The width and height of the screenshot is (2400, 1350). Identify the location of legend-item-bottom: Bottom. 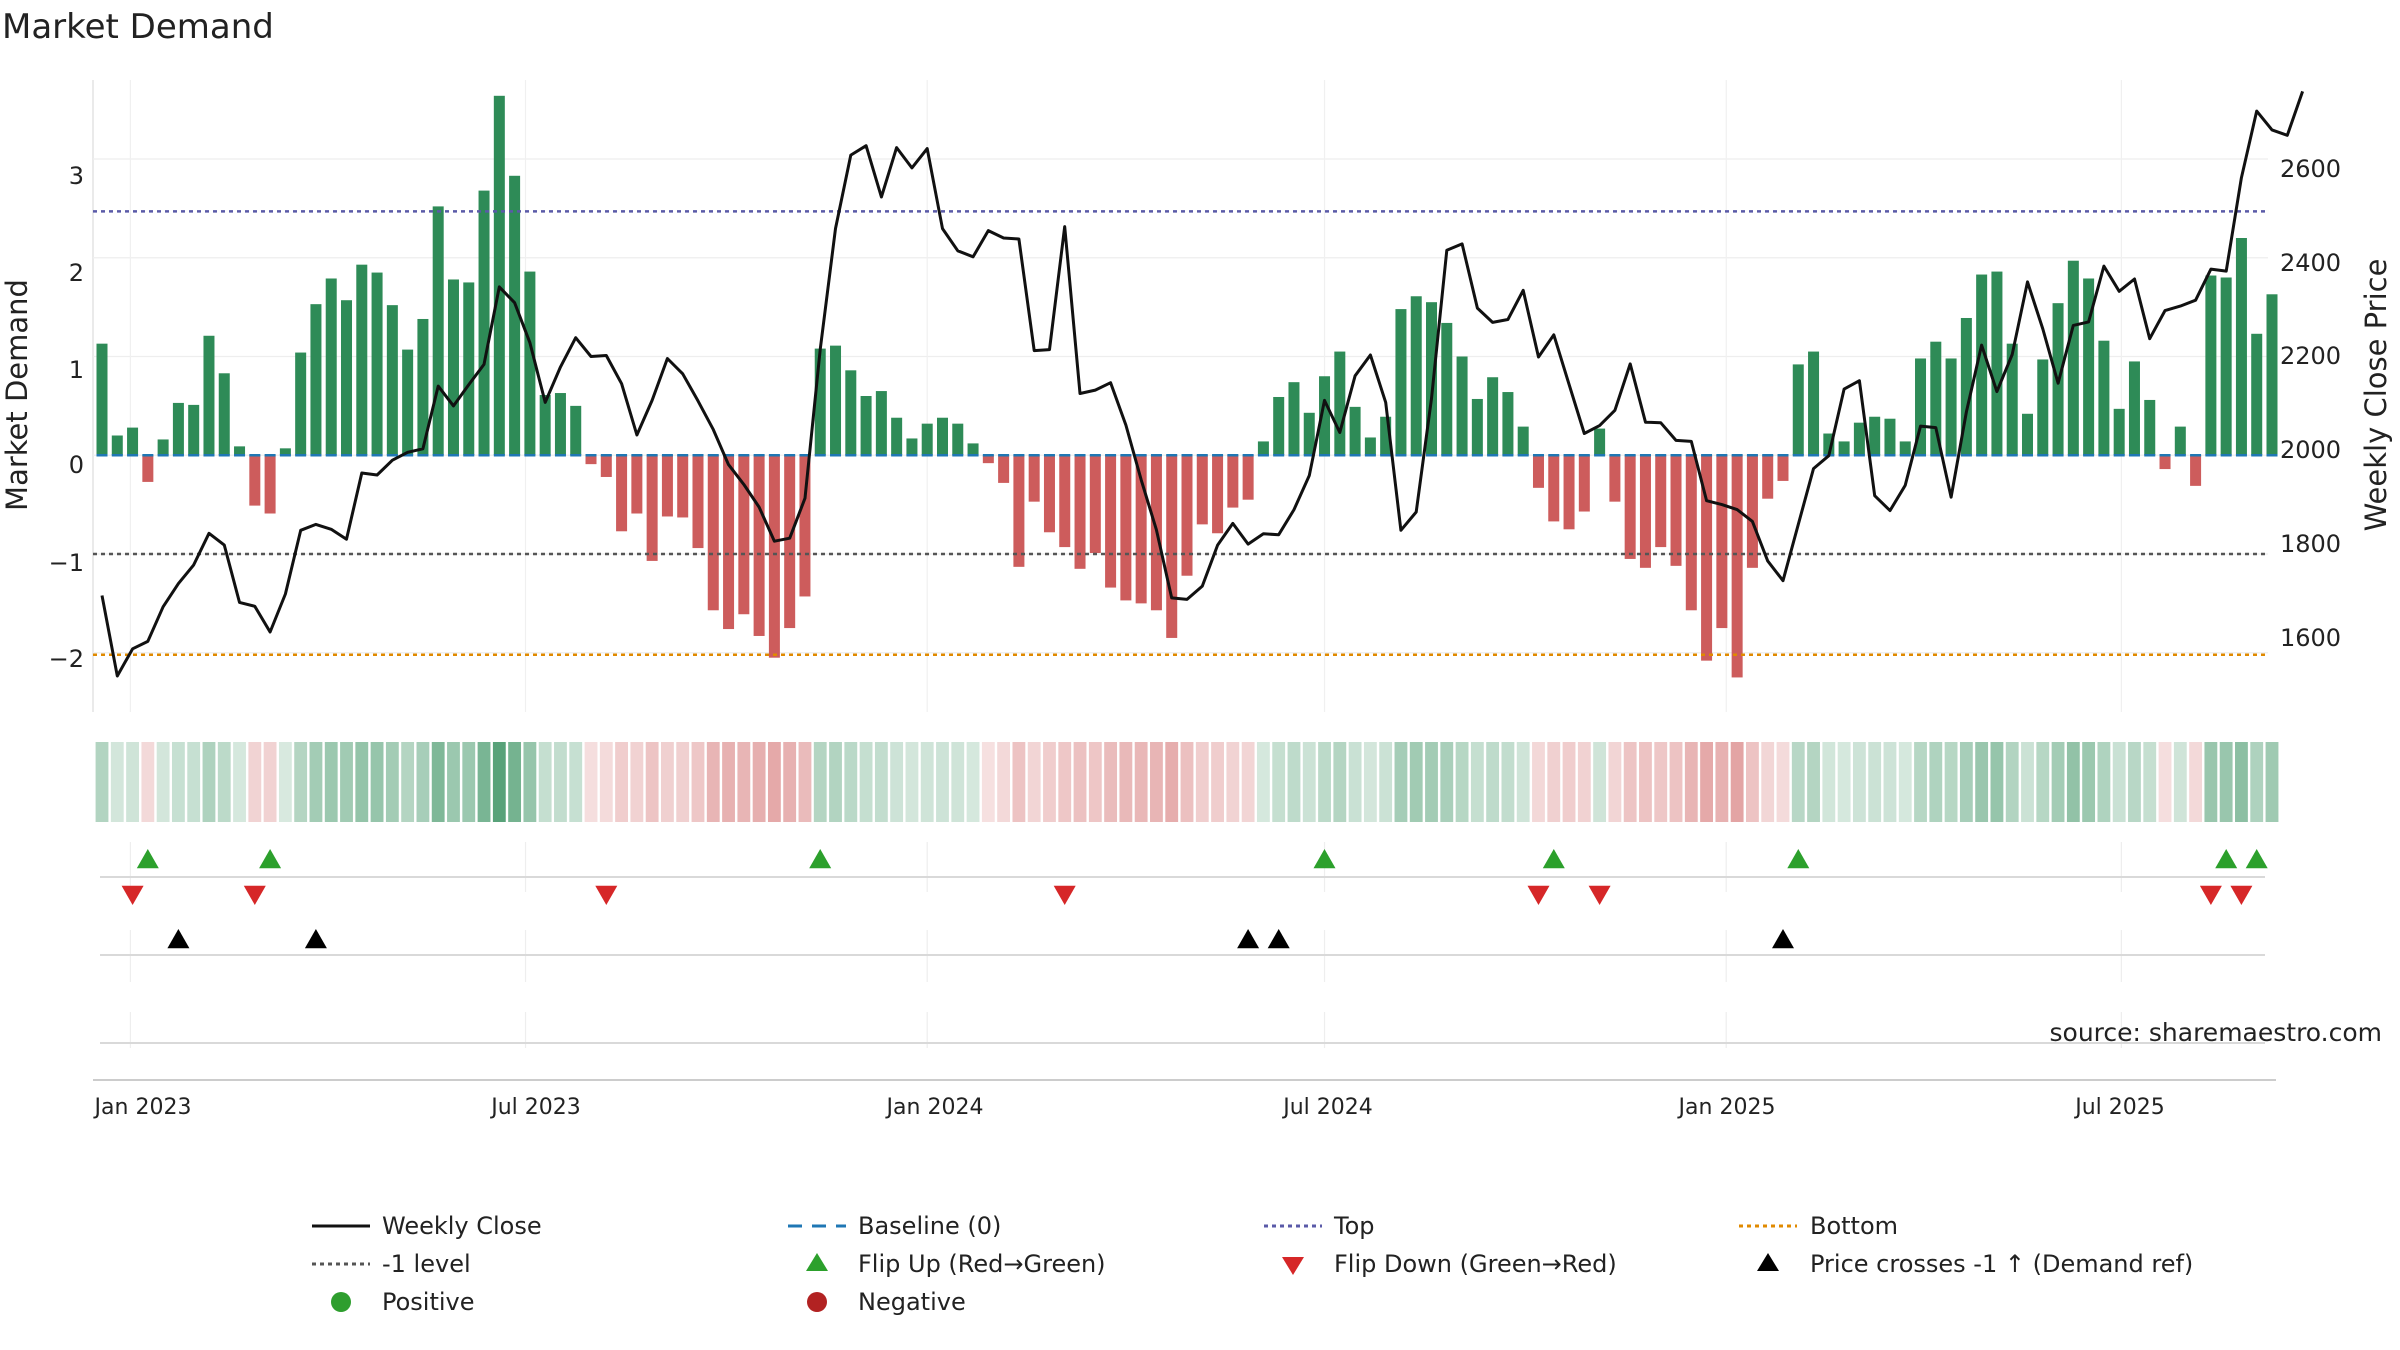
(1818, 1226).